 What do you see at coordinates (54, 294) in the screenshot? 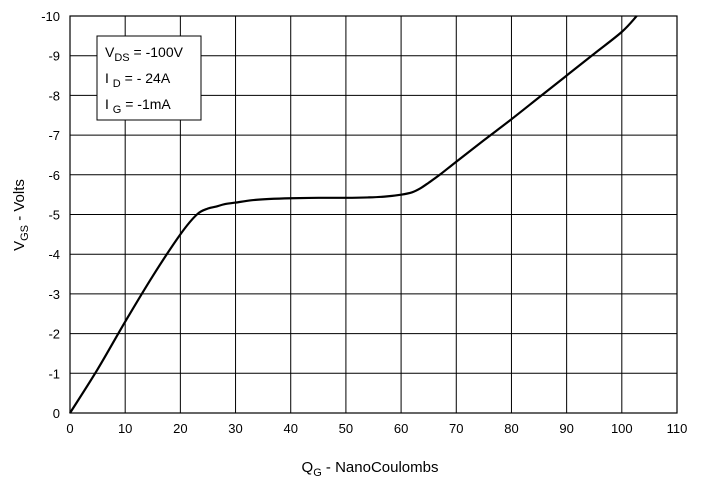
I see `y-tick-label: -3` at bounding box center [54, 294].